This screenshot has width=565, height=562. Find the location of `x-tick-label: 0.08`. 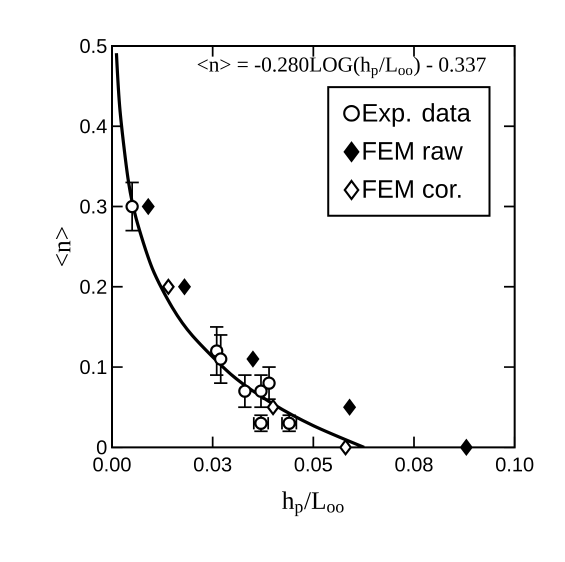

x-tick-label: 0.08 is located at coordinates (414, 464).